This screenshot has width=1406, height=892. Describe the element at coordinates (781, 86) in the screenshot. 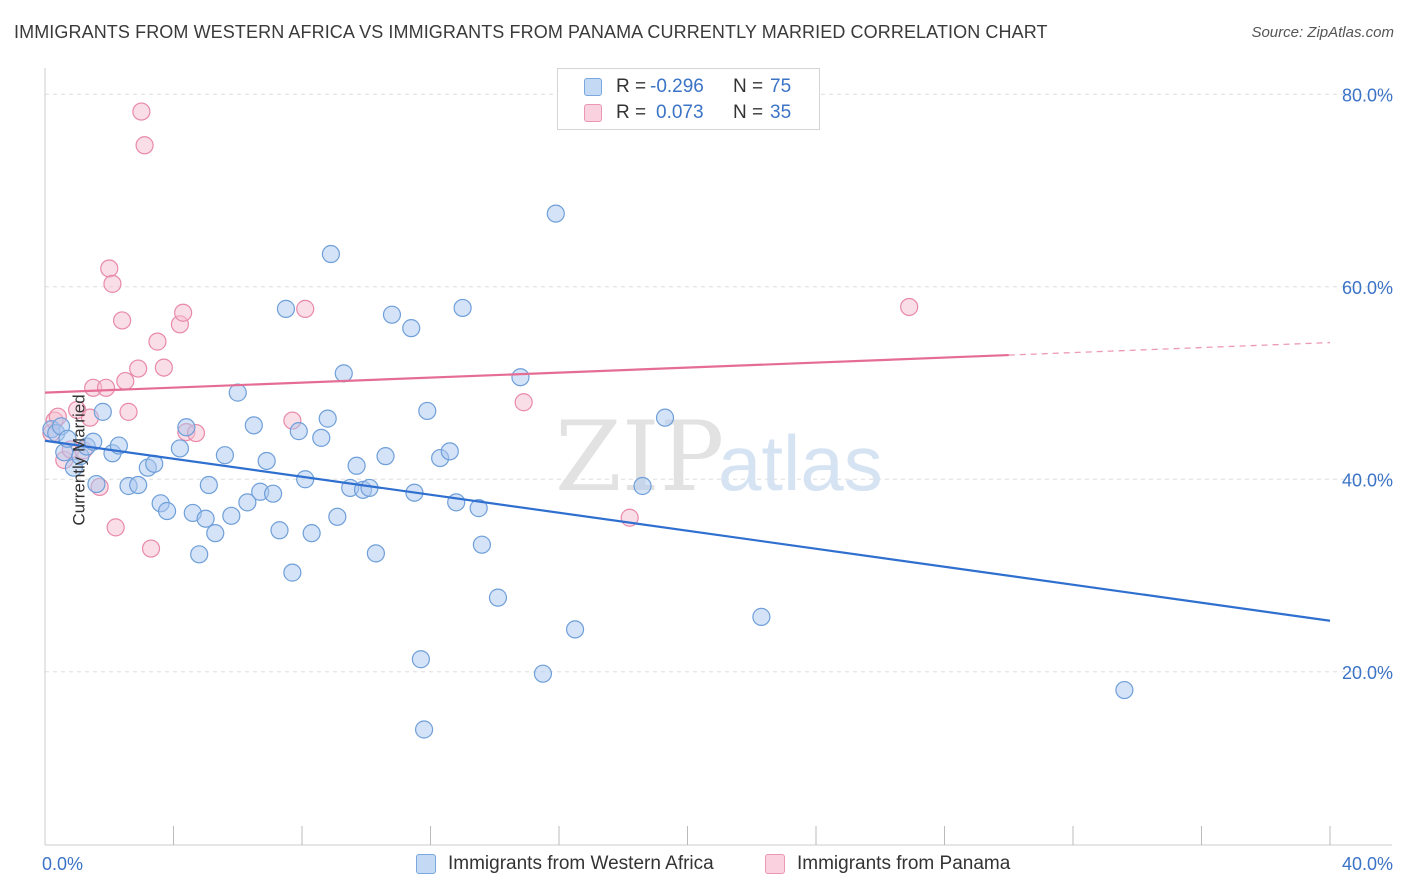

I see `n-value: 75` at that location.